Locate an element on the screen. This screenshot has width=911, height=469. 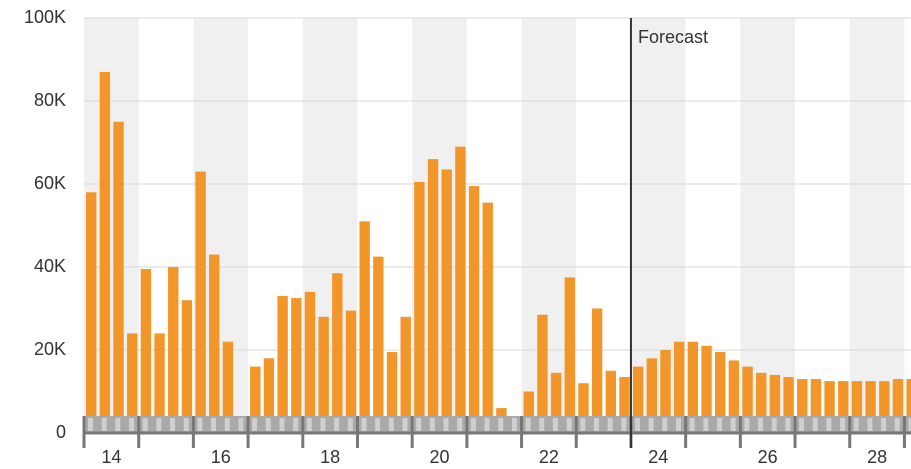
x-tick-label: 18 is located at coordinates (330, 457).